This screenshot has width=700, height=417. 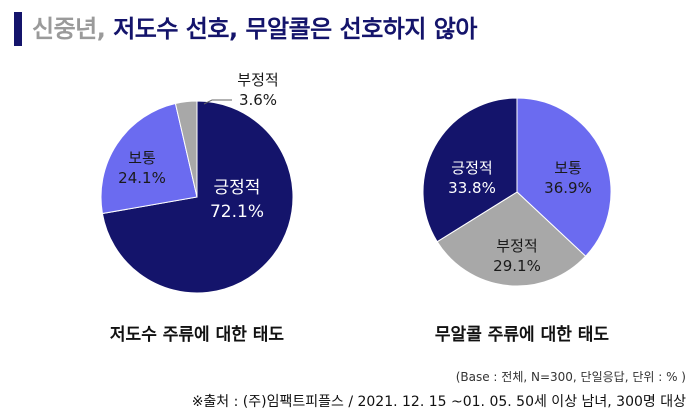 What do you see at coordinates (142, 178) in the screenshot?
I see `chart-1-slice-2-value: 24.1%` at bounding box center [142, 178].